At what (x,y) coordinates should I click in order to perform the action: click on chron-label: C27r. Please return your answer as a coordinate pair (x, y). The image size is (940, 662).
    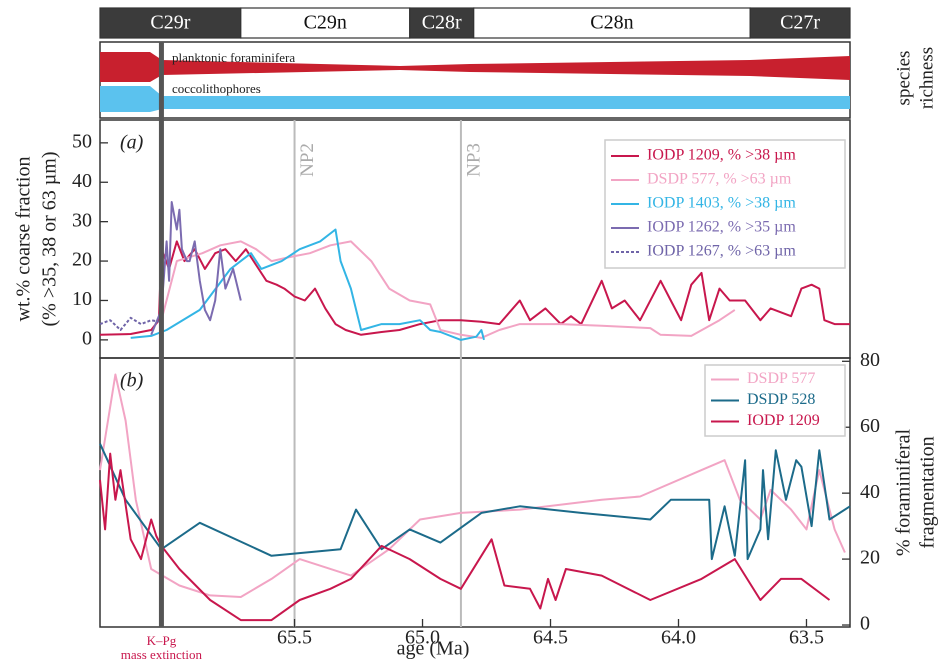
    Looking at the image, I should click on (800, 23).